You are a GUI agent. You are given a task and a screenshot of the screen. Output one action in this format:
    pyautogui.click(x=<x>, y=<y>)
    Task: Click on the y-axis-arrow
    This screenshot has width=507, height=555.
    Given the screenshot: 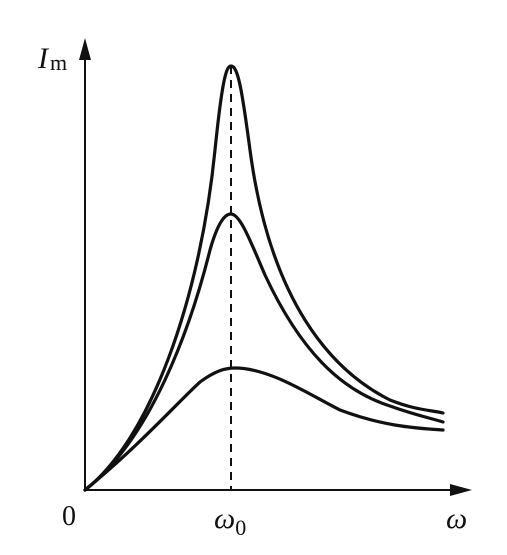 What is the action you would take?
    pyautogui.click(x=85, y=49)
    